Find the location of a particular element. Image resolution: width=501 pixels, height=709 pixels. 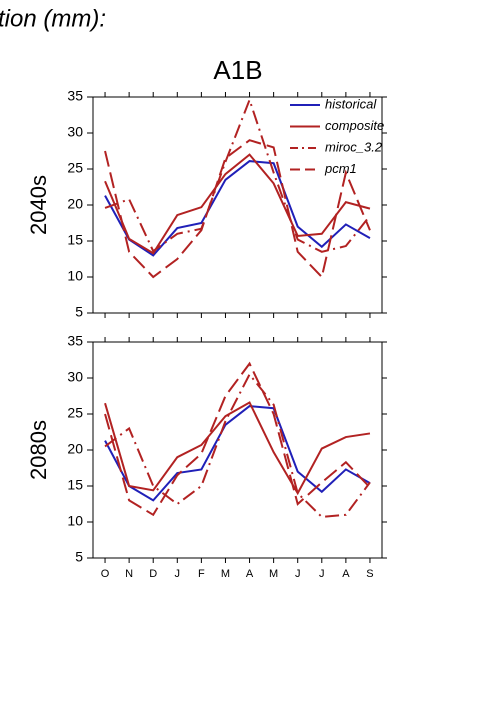

x-tick-label: F is located at coordinates (201, 574).